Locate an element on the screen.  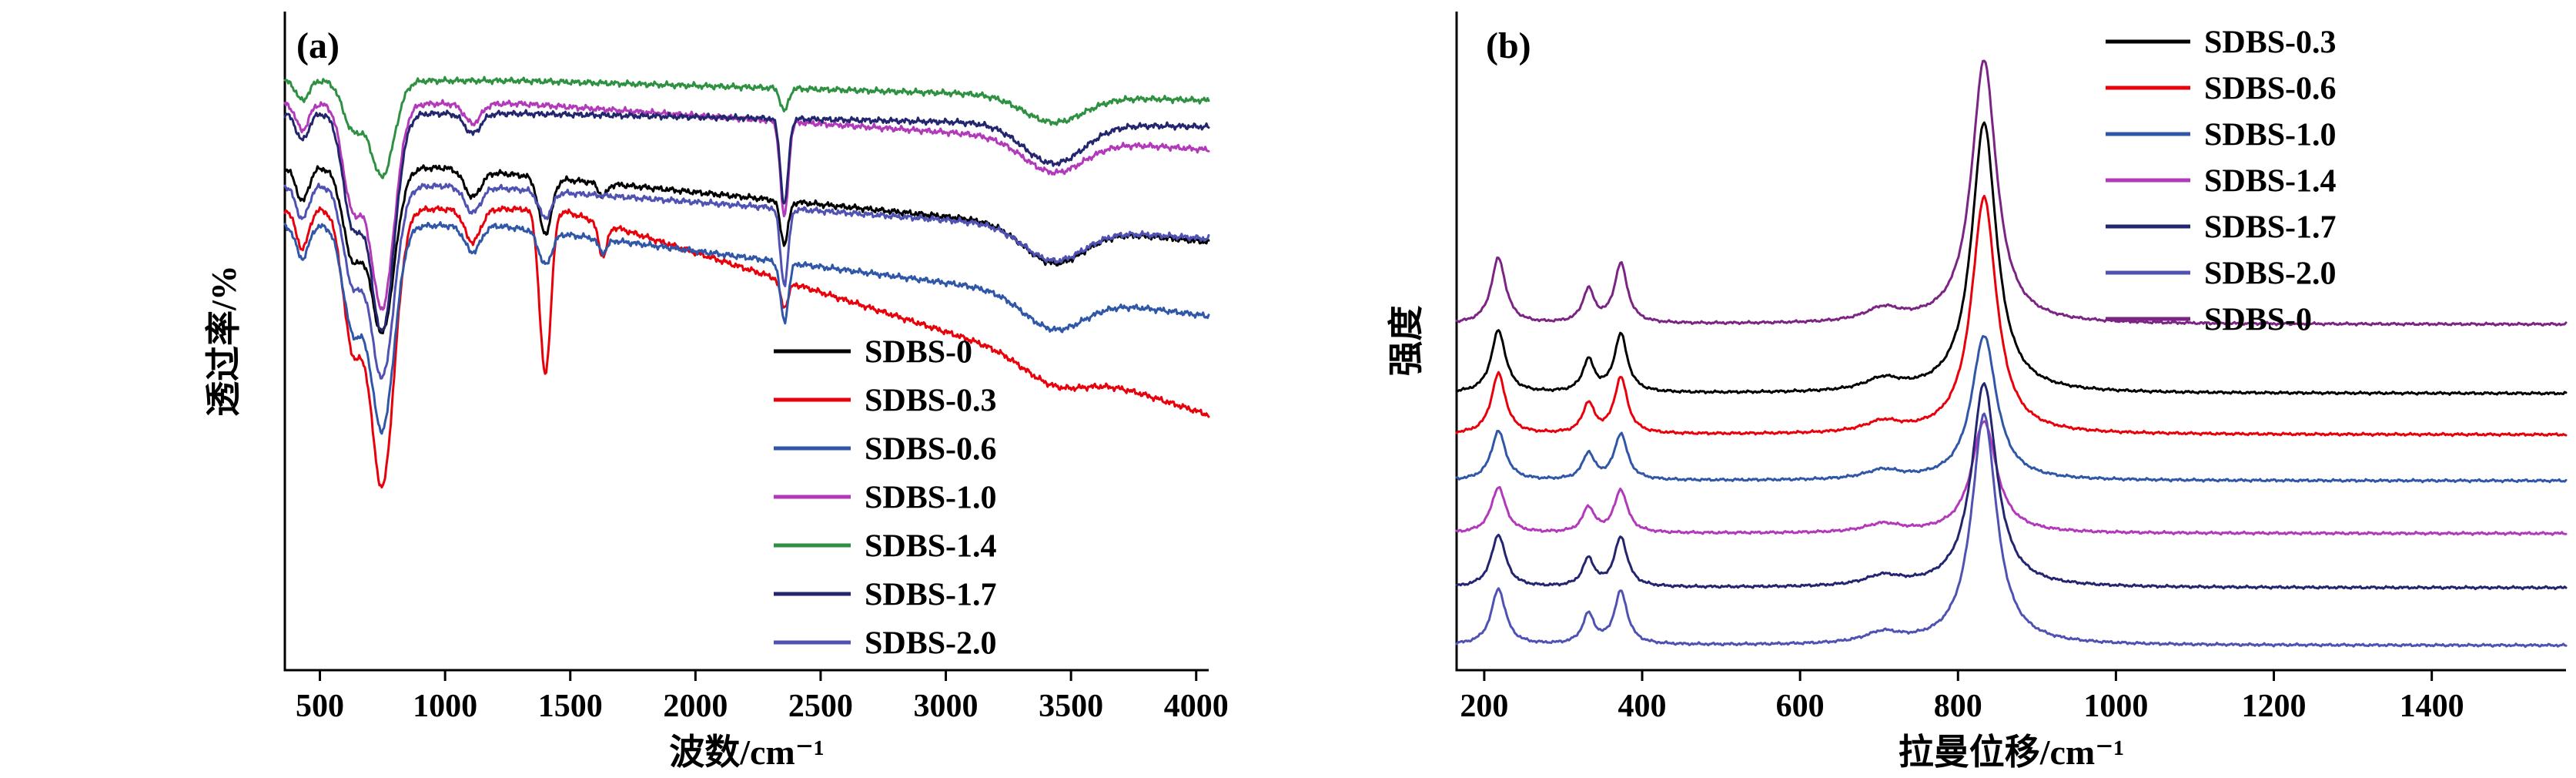
x-tick-label: 3000 is located at coordinates (947, 706).